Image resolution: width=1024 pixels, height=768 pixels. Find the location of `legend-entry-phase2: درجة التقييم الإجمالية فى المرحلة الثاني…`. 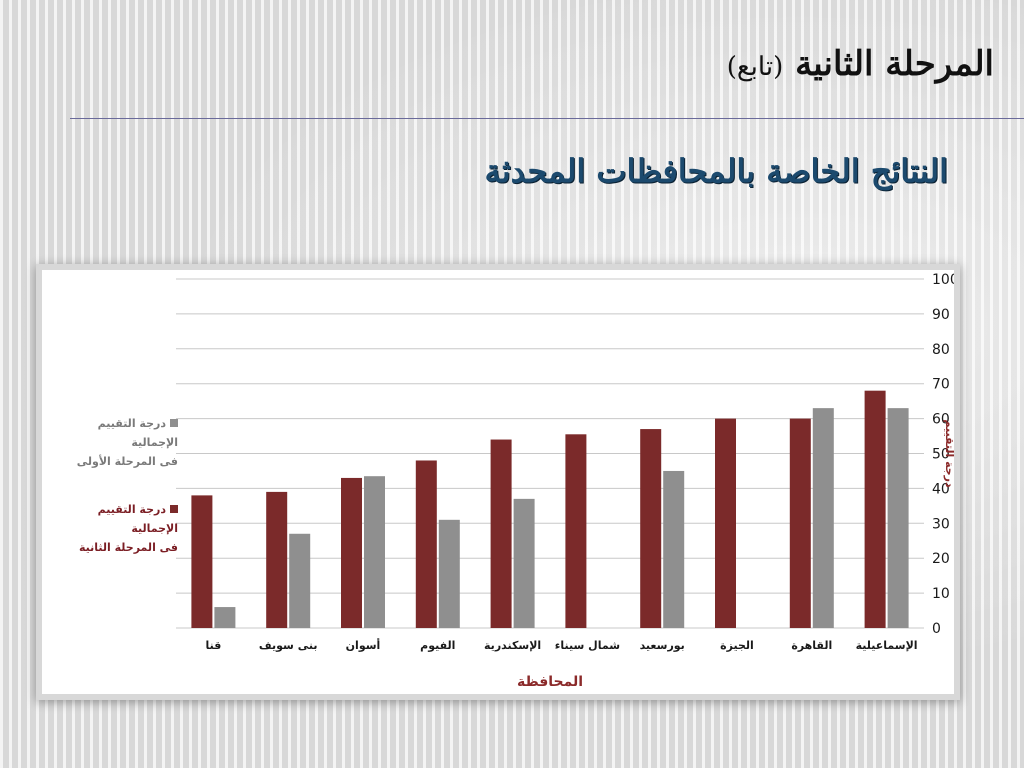

legend-entry-phase2: درجة التقييم الإجمالية فى المرحلة الثاني… is located at coordinates (113, 528).